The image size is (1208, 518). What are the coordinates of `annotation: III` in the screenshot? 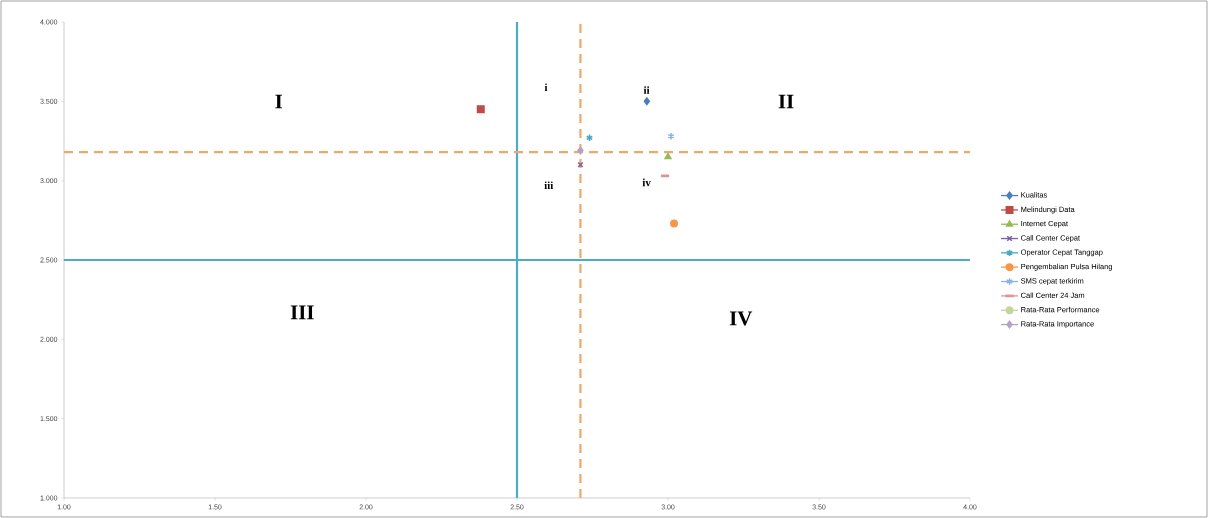 It's located at (302, 312).